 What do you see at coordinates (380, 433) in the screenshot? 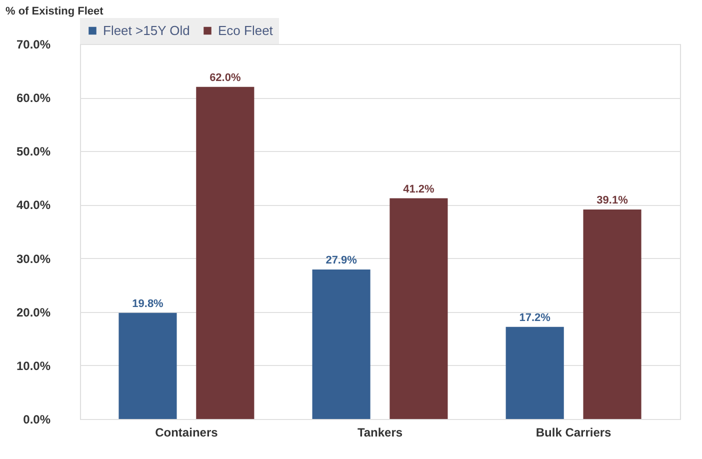
I see `x-tick-label: Tankers` at bounding box center [380, 433].